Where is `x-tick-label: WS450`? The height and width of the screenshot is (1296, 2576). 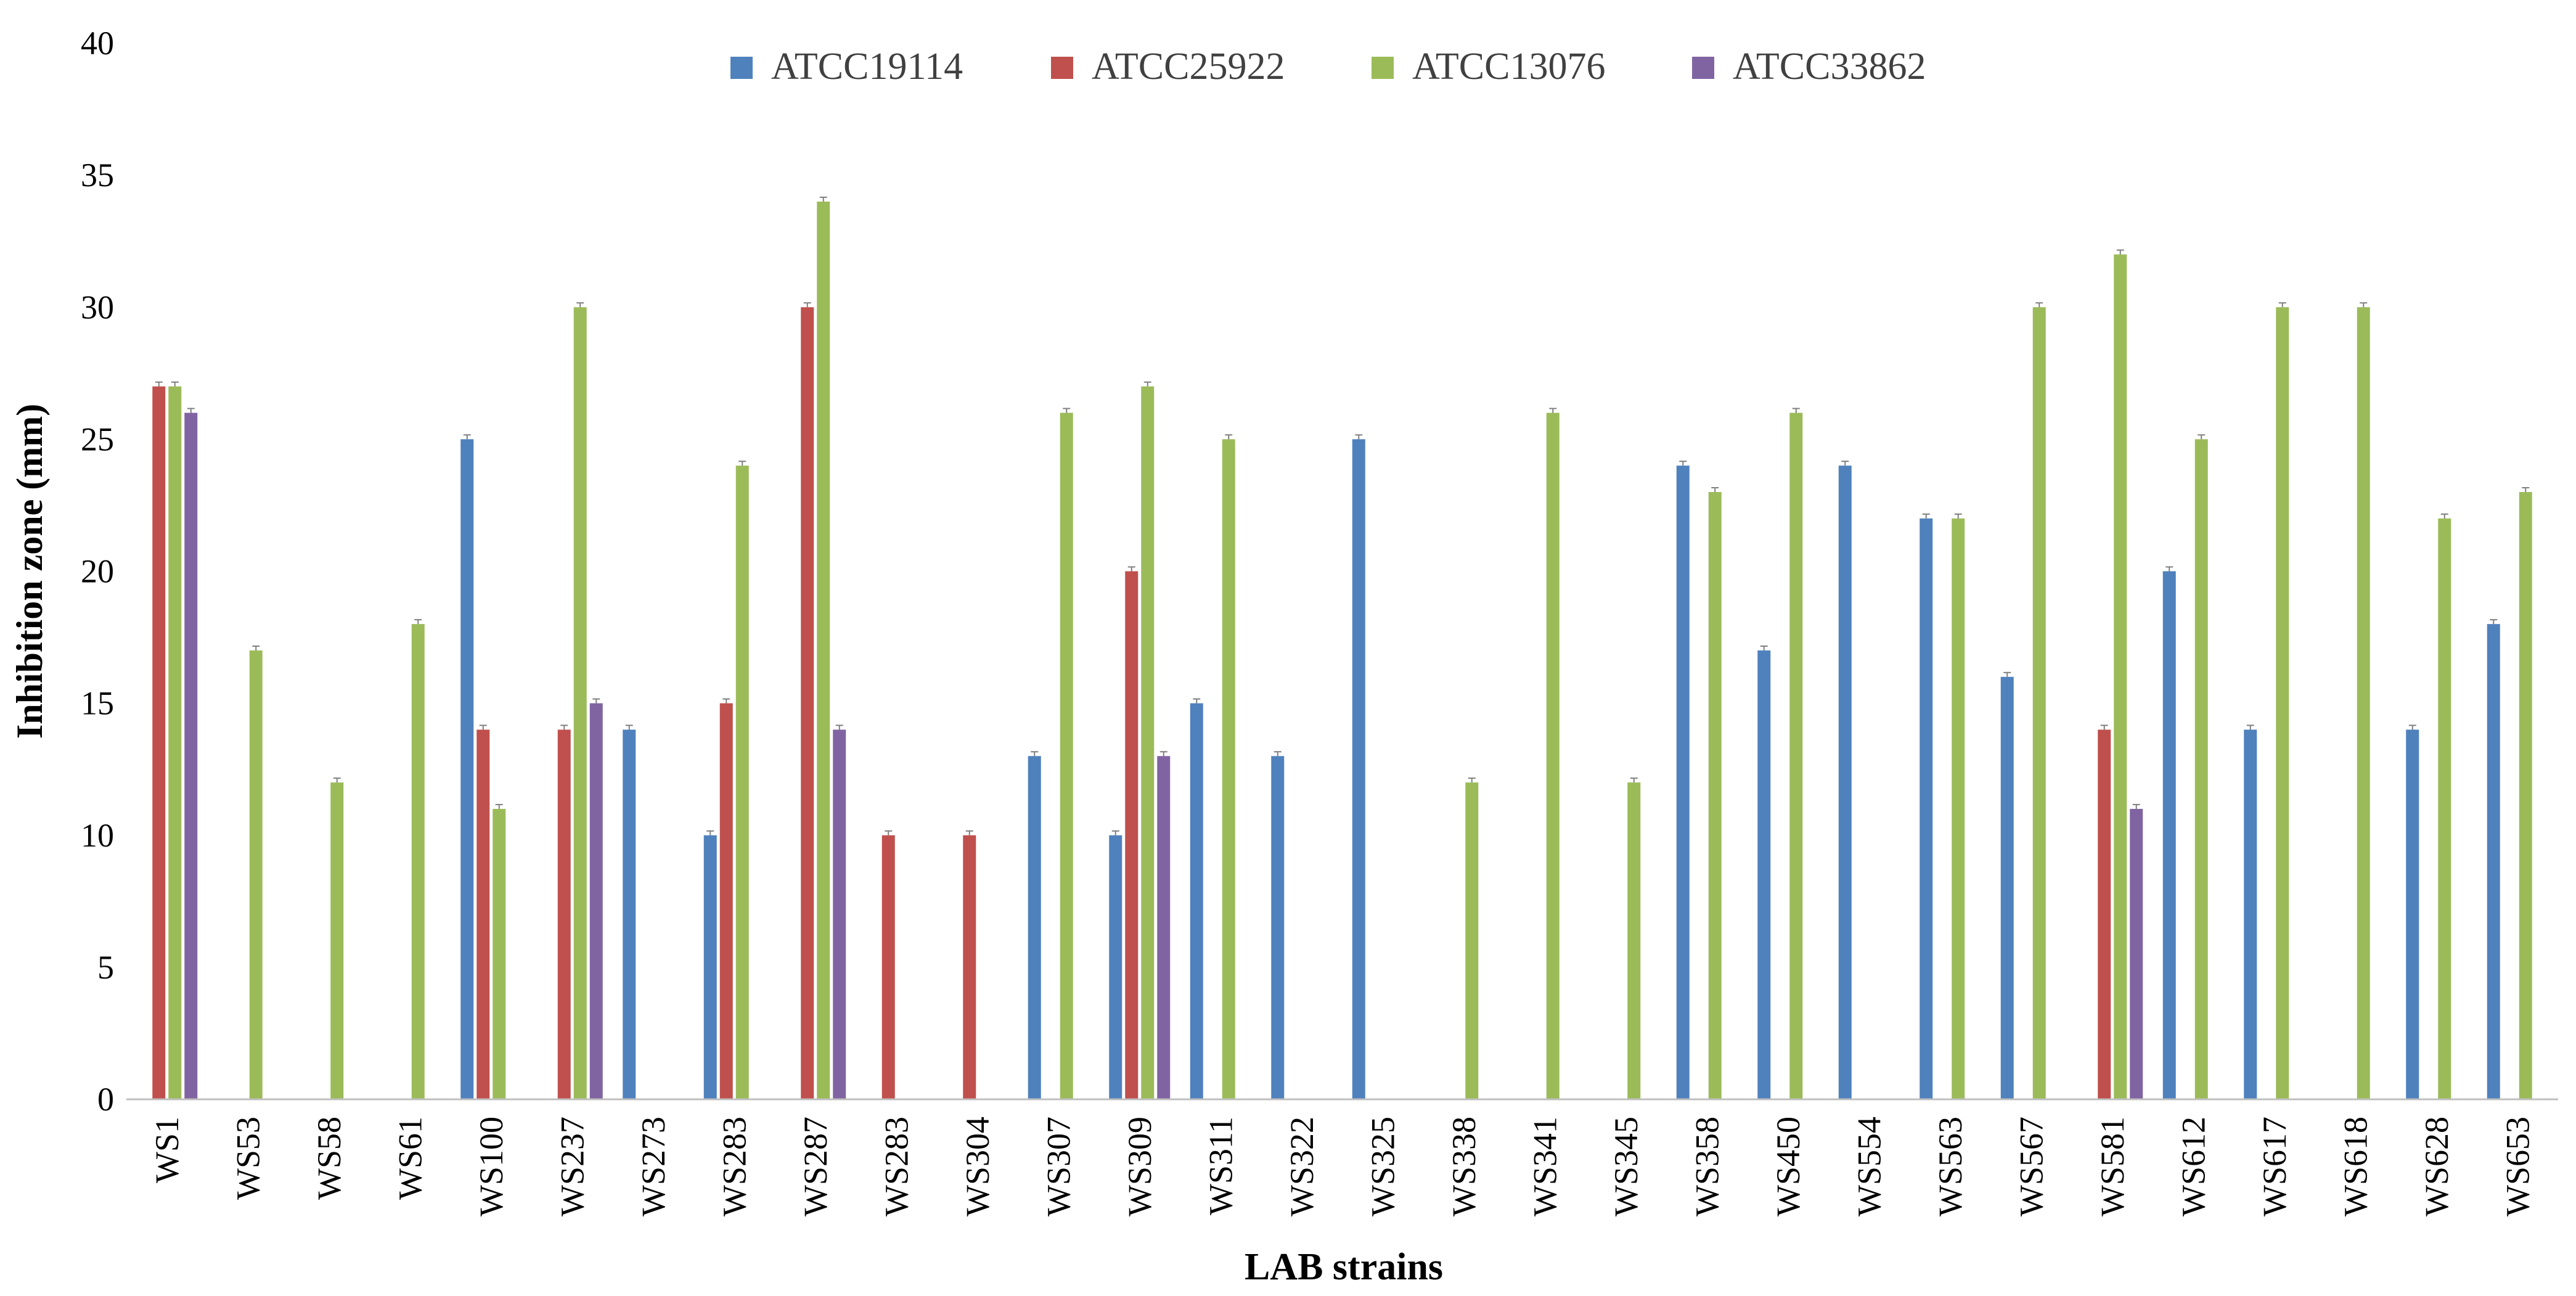
x-tick-label: WS450 is located at coordinates (1788, 1166).